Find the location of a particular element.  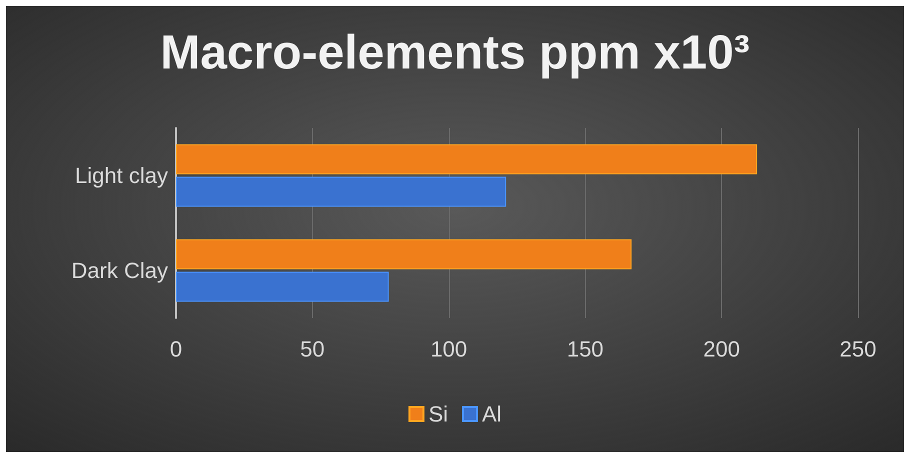

legend-label: Si is located at coordinates (438, 414).